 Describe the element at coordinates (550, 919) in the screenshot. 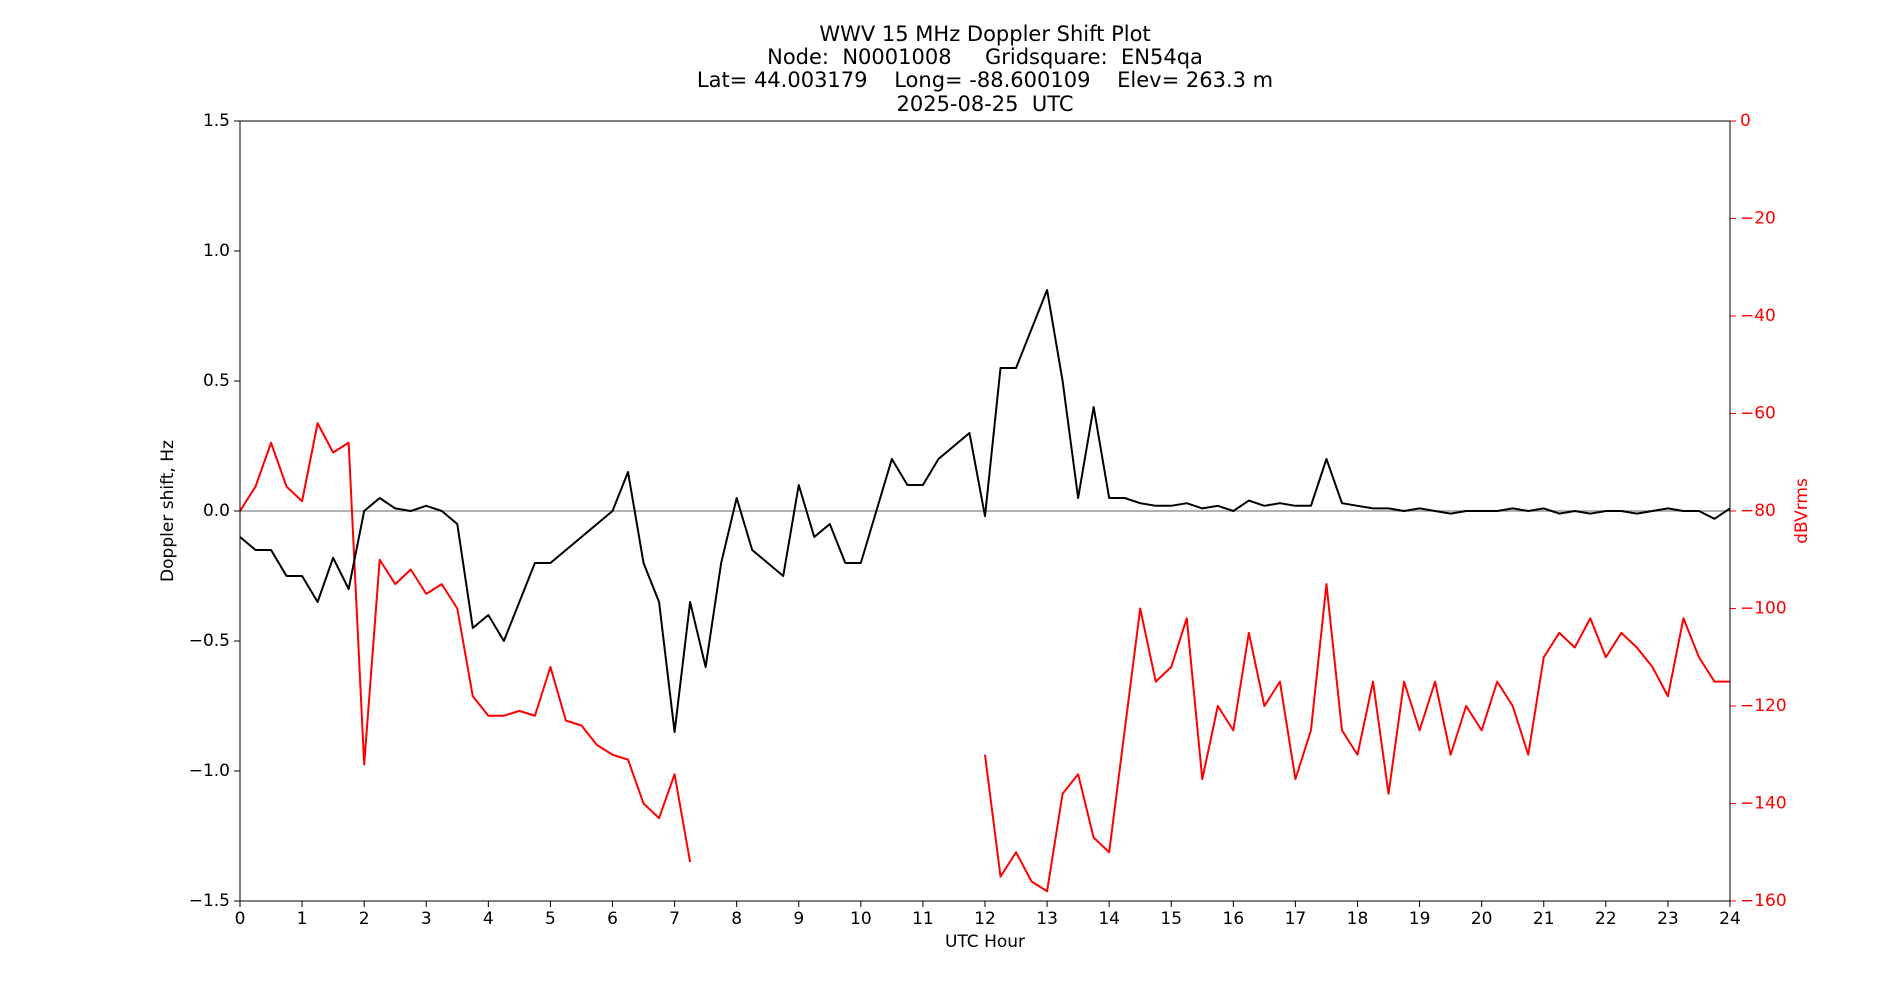

I see `x-tick-label: 5` at that location.